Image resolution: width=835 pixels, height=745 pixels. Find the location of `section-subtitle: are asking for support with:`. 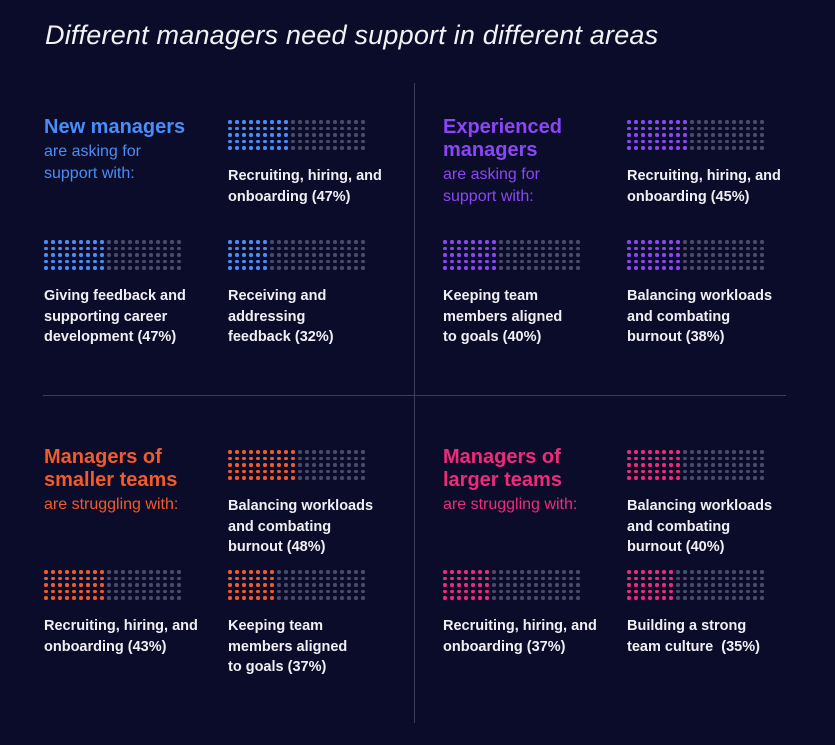

section-subtitle: are asking for support with: is located at coordinates (131, 163).